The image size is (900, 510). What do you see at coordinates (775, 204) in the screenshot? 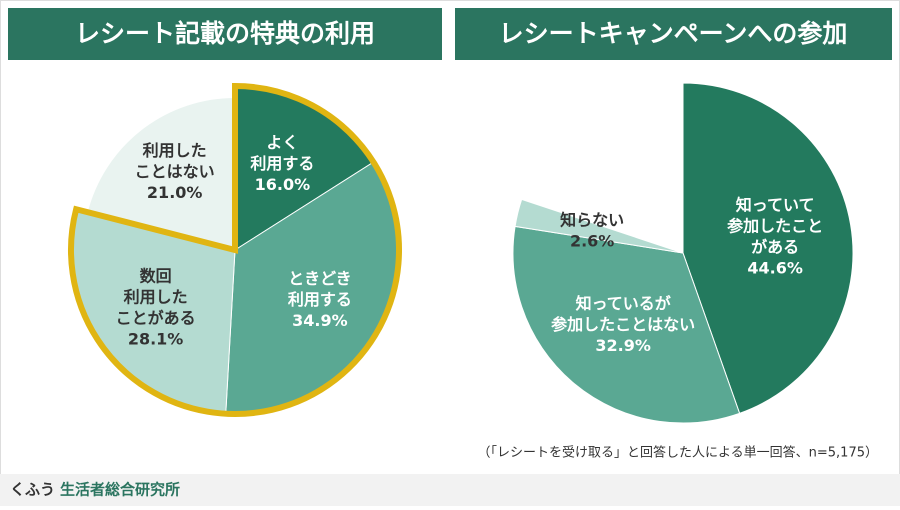
I see `label-line: 知っていて` at bounding box center [775, 204].